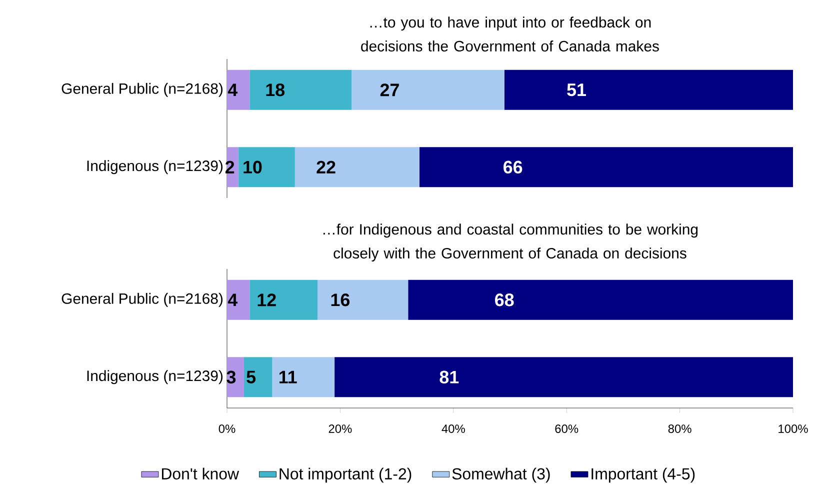 The height and width of the screenshot is (486, 815). I want to click on data-label: 16, so click(340, 300).